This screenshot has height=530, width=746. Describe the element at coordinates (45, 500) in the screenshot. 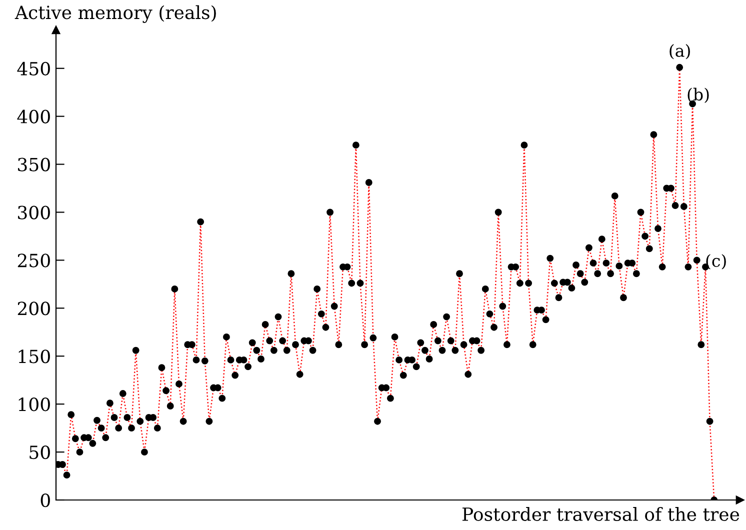

I see `y-tick-label: 0` at that location.